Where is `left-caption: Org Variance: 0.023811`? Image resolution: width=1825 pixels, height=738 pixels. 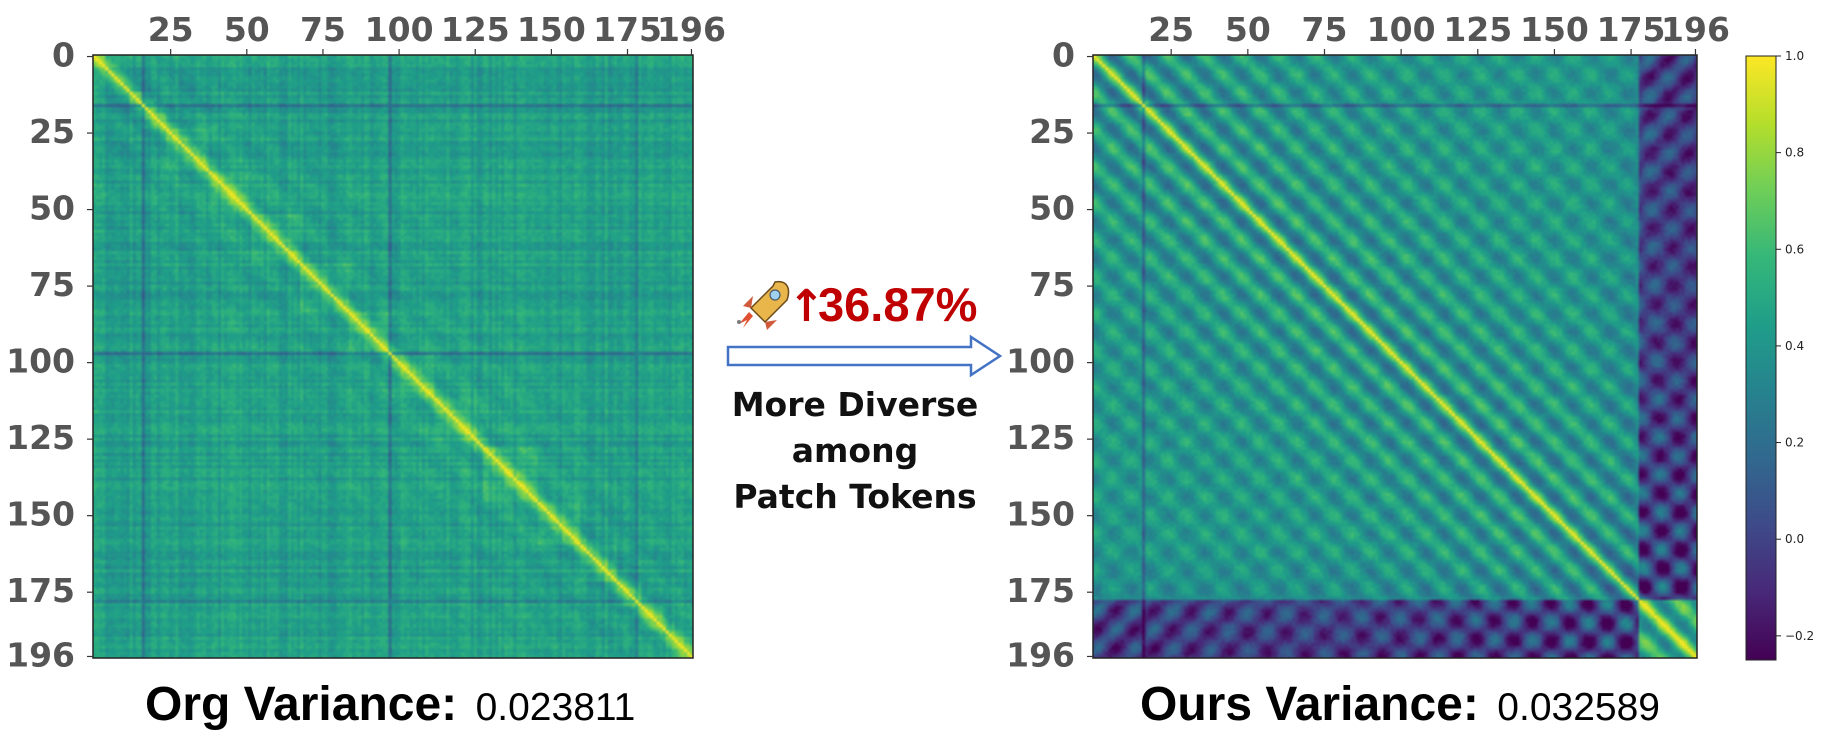 left-caption: Org Variance: 0.023811 is located at coordinates (390, 704).